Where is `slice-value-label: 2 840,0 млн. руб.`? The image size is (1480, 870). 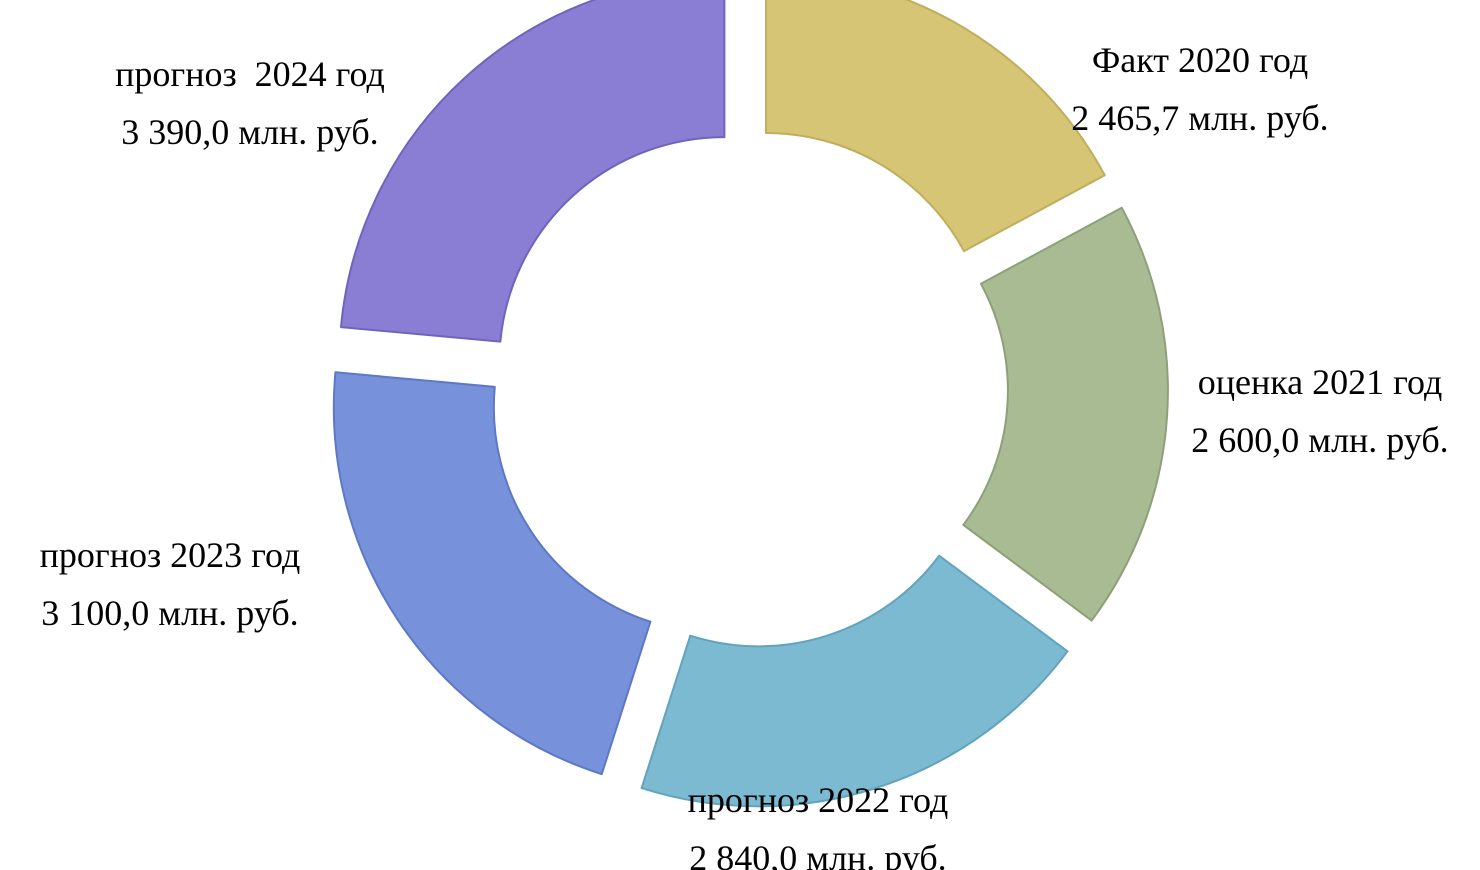 slice-value-label: 2 840,0 млн. руб. is located at coordinates (817, 854).